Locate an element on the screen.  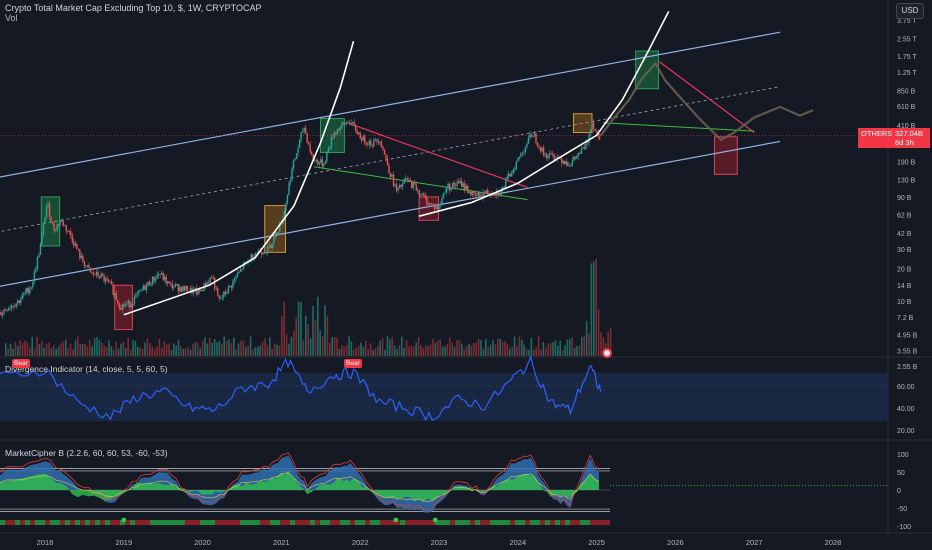
price-axis-tick: 3.55 B is located at coordinates (907, 351).